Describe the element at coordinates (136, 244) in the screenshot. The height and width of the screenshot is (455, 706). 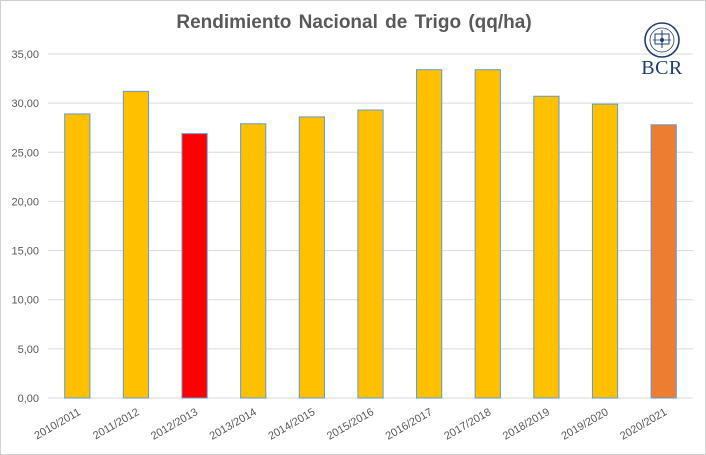
I see `bar-2011-2012` at that location.